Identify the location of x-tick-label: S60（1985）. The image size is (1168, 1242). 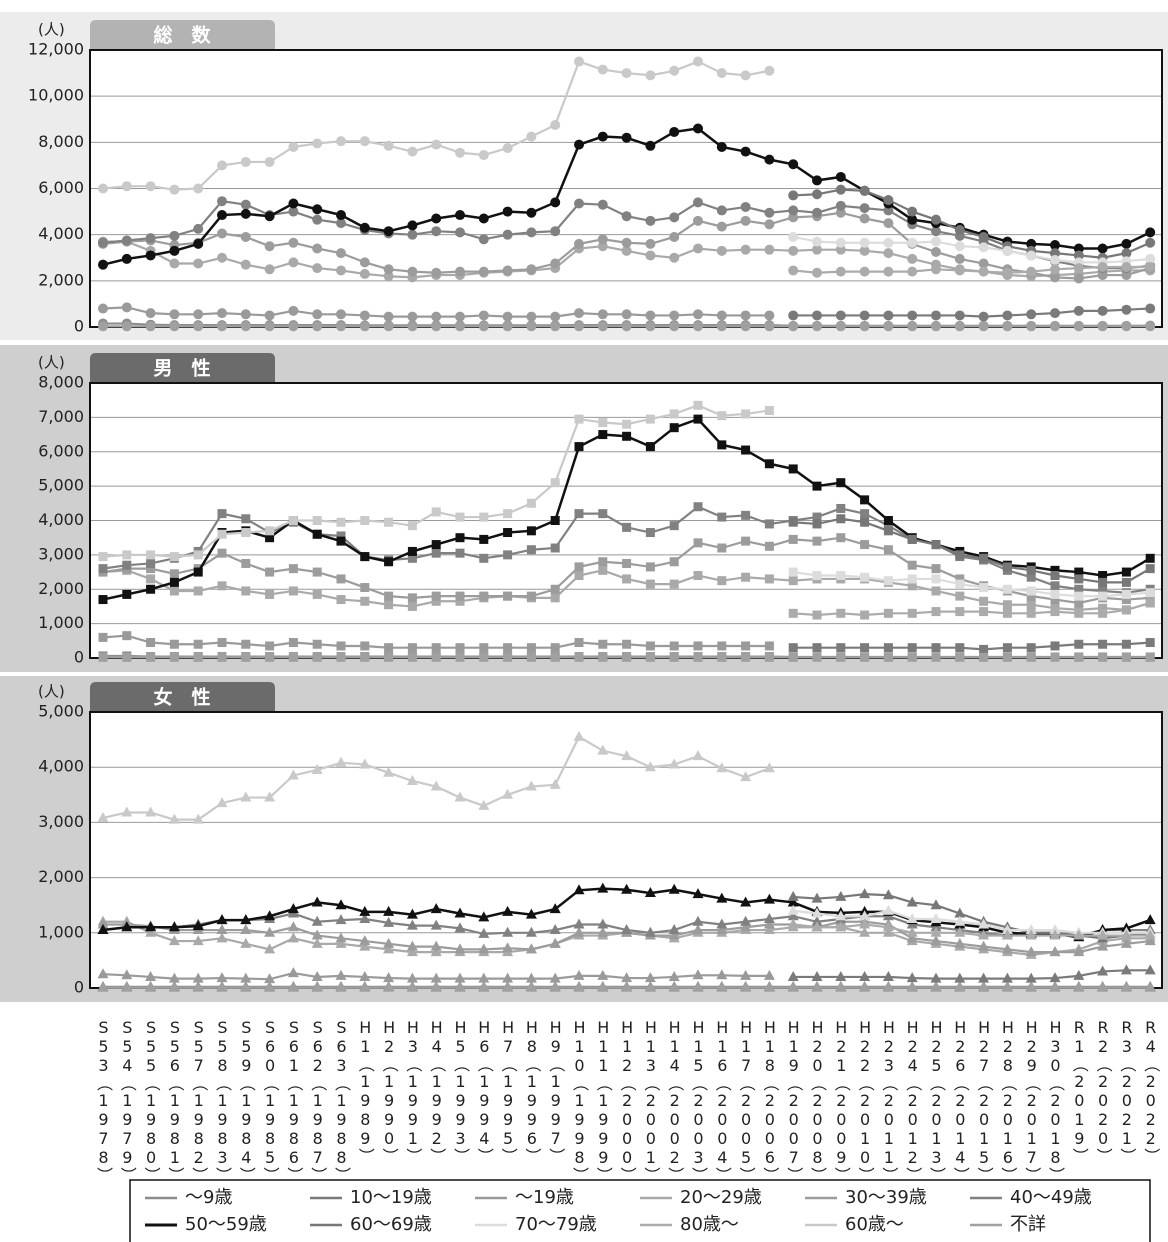
(270, 1100).